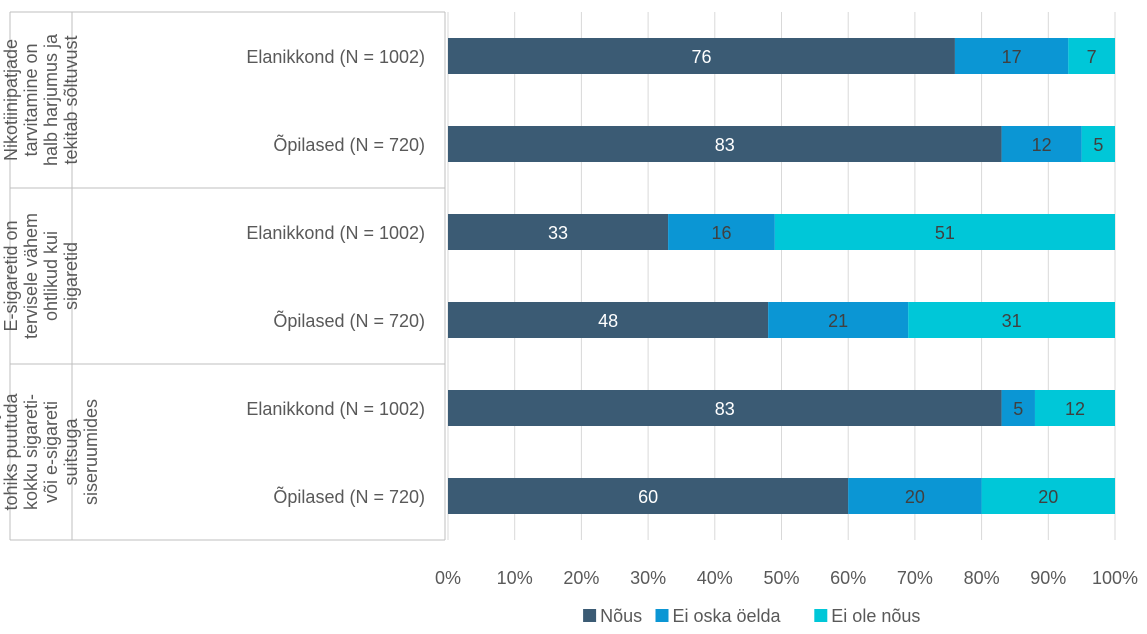 The width and height of the screenshot is (1147, 634). Describe the element at coordinates (1048, 578) in the screenshot. I see `x-tick-label: 90%` at that location.